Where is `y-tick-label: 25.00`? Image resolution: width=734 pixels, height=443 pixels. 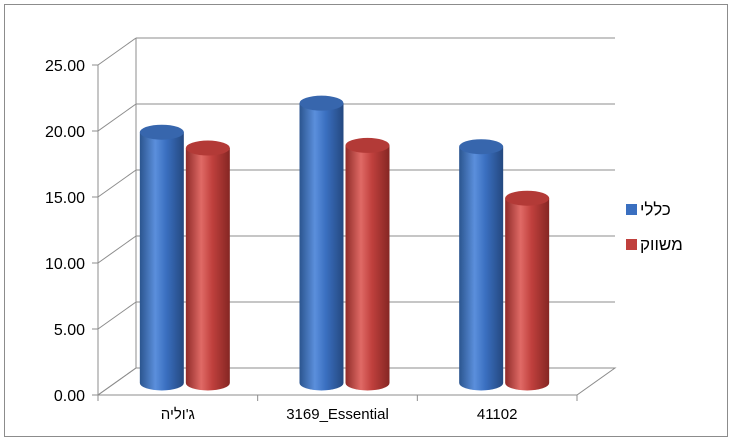 y-tick-label: 25.00 is located at coordinates (65, 66).